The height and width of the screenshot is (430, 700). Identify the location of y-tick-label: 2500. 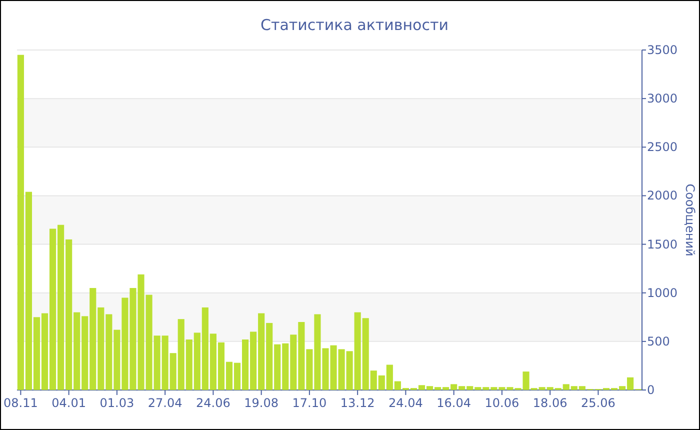
(662, 147).